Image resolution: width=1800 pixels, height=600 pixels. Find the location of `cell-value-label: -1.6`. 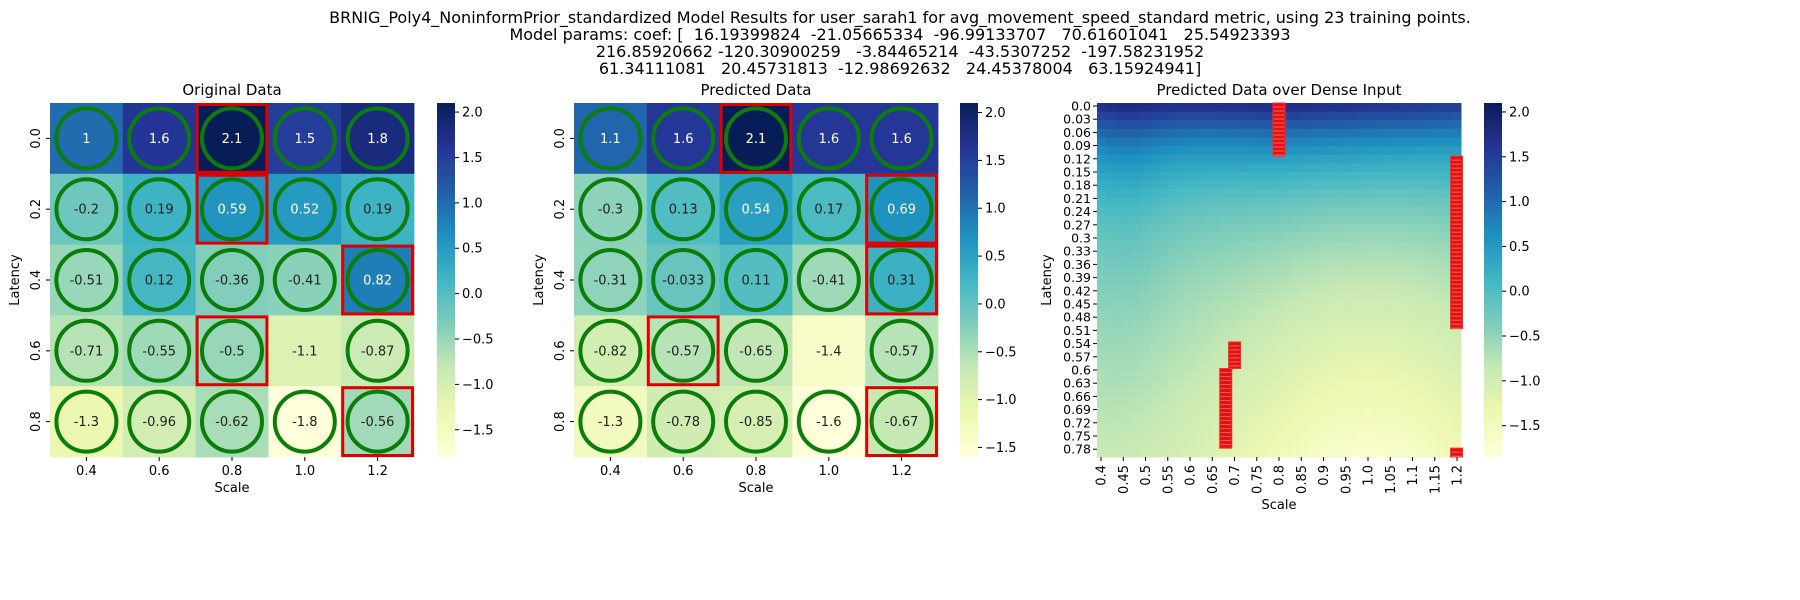

cell-value-label: -1.6 is located at coordinates (828, 422).